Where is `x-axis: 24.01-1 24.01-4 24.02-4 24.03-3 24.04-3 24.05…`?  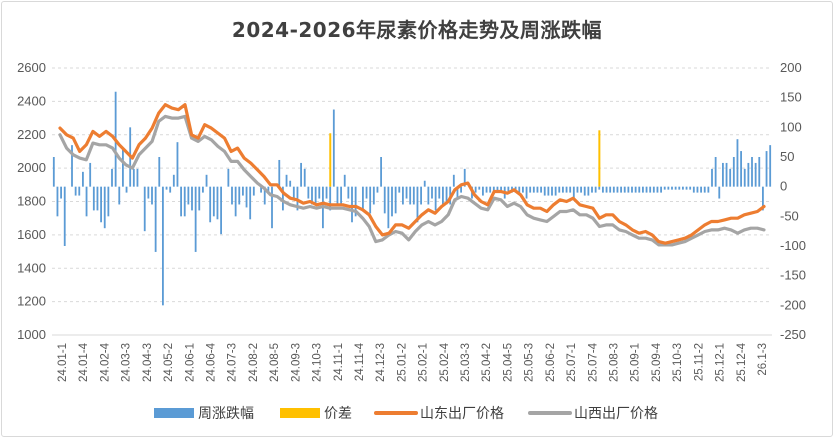 x-axis: 24.01-1 24.01-4 24.02-4 24.03-3 24.04-3 24.05… is located at coordinates (413, 362).